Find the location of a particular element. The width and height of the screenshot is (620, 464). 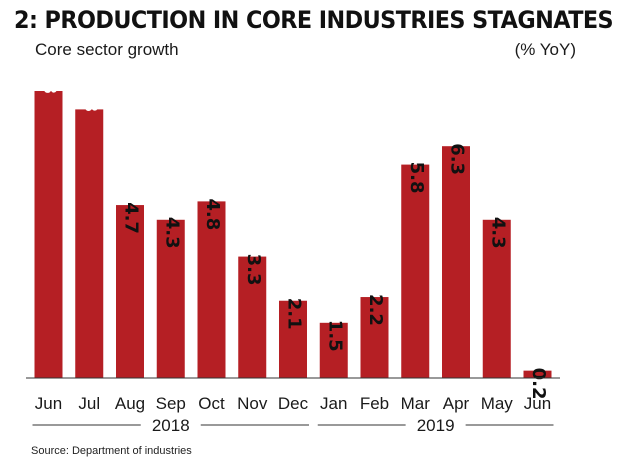

data-label-5: 3.3 is located at coordinates (253, 270).